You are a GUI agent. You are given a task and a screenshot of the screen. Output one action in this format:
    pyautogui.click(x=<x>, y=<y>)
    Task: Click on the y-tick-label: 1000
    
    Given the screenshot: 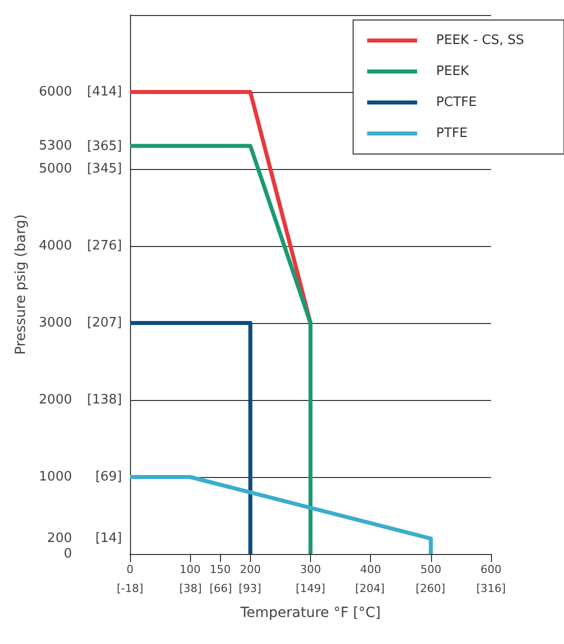 What is the action you would take?
    pyautogui.click(x=55, y=477)
    